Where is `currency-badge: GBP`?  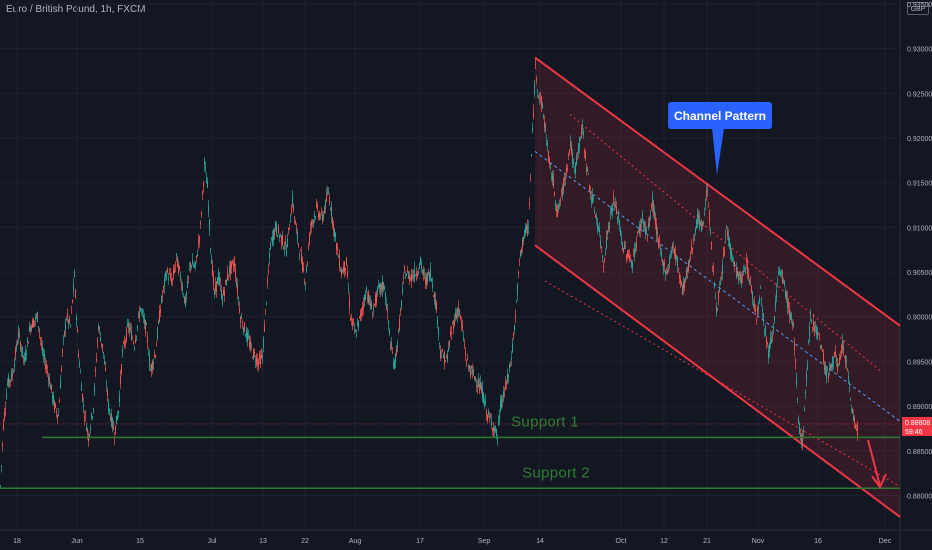
currency-badge: GBP is located at coordinates (918, 8).